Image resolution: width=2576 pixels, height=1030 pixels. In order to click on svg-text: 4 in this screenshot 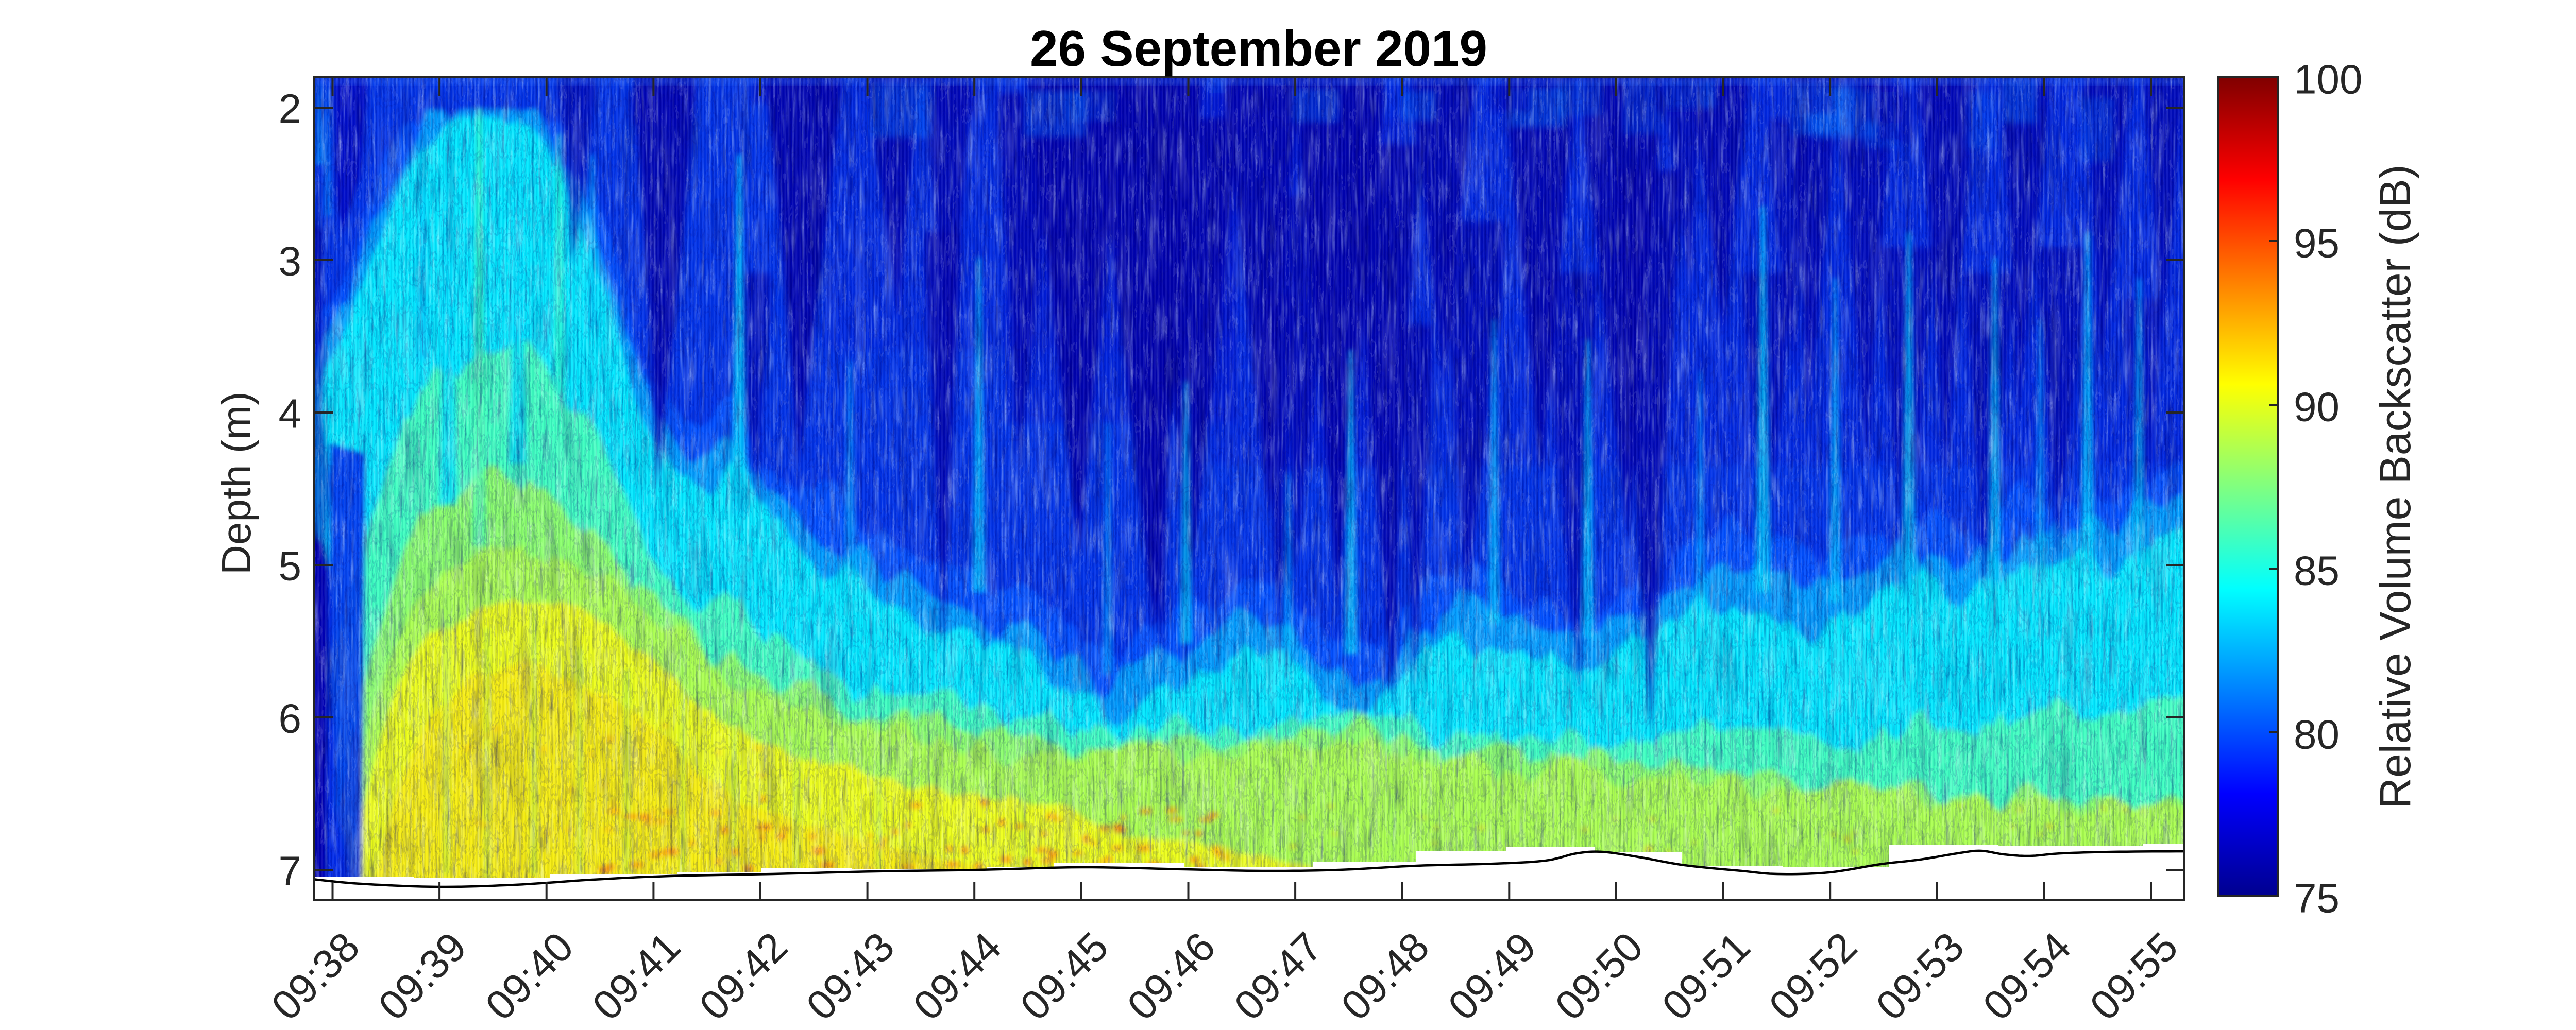, I will do `click(290, 414)`.